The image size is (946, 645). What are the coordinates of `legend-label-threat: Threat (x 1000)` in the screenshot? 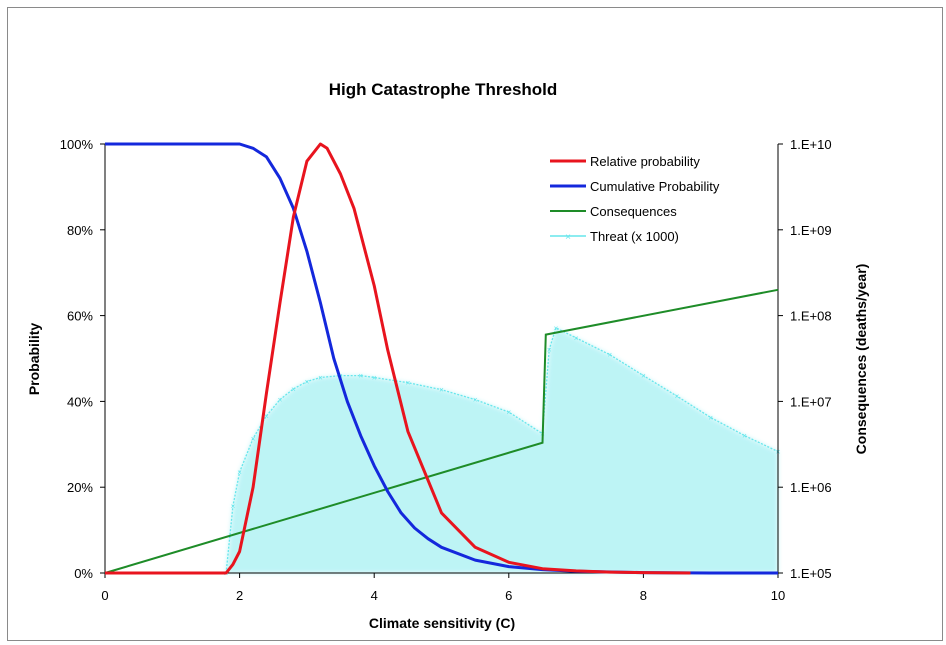 It's located at (634, 236).